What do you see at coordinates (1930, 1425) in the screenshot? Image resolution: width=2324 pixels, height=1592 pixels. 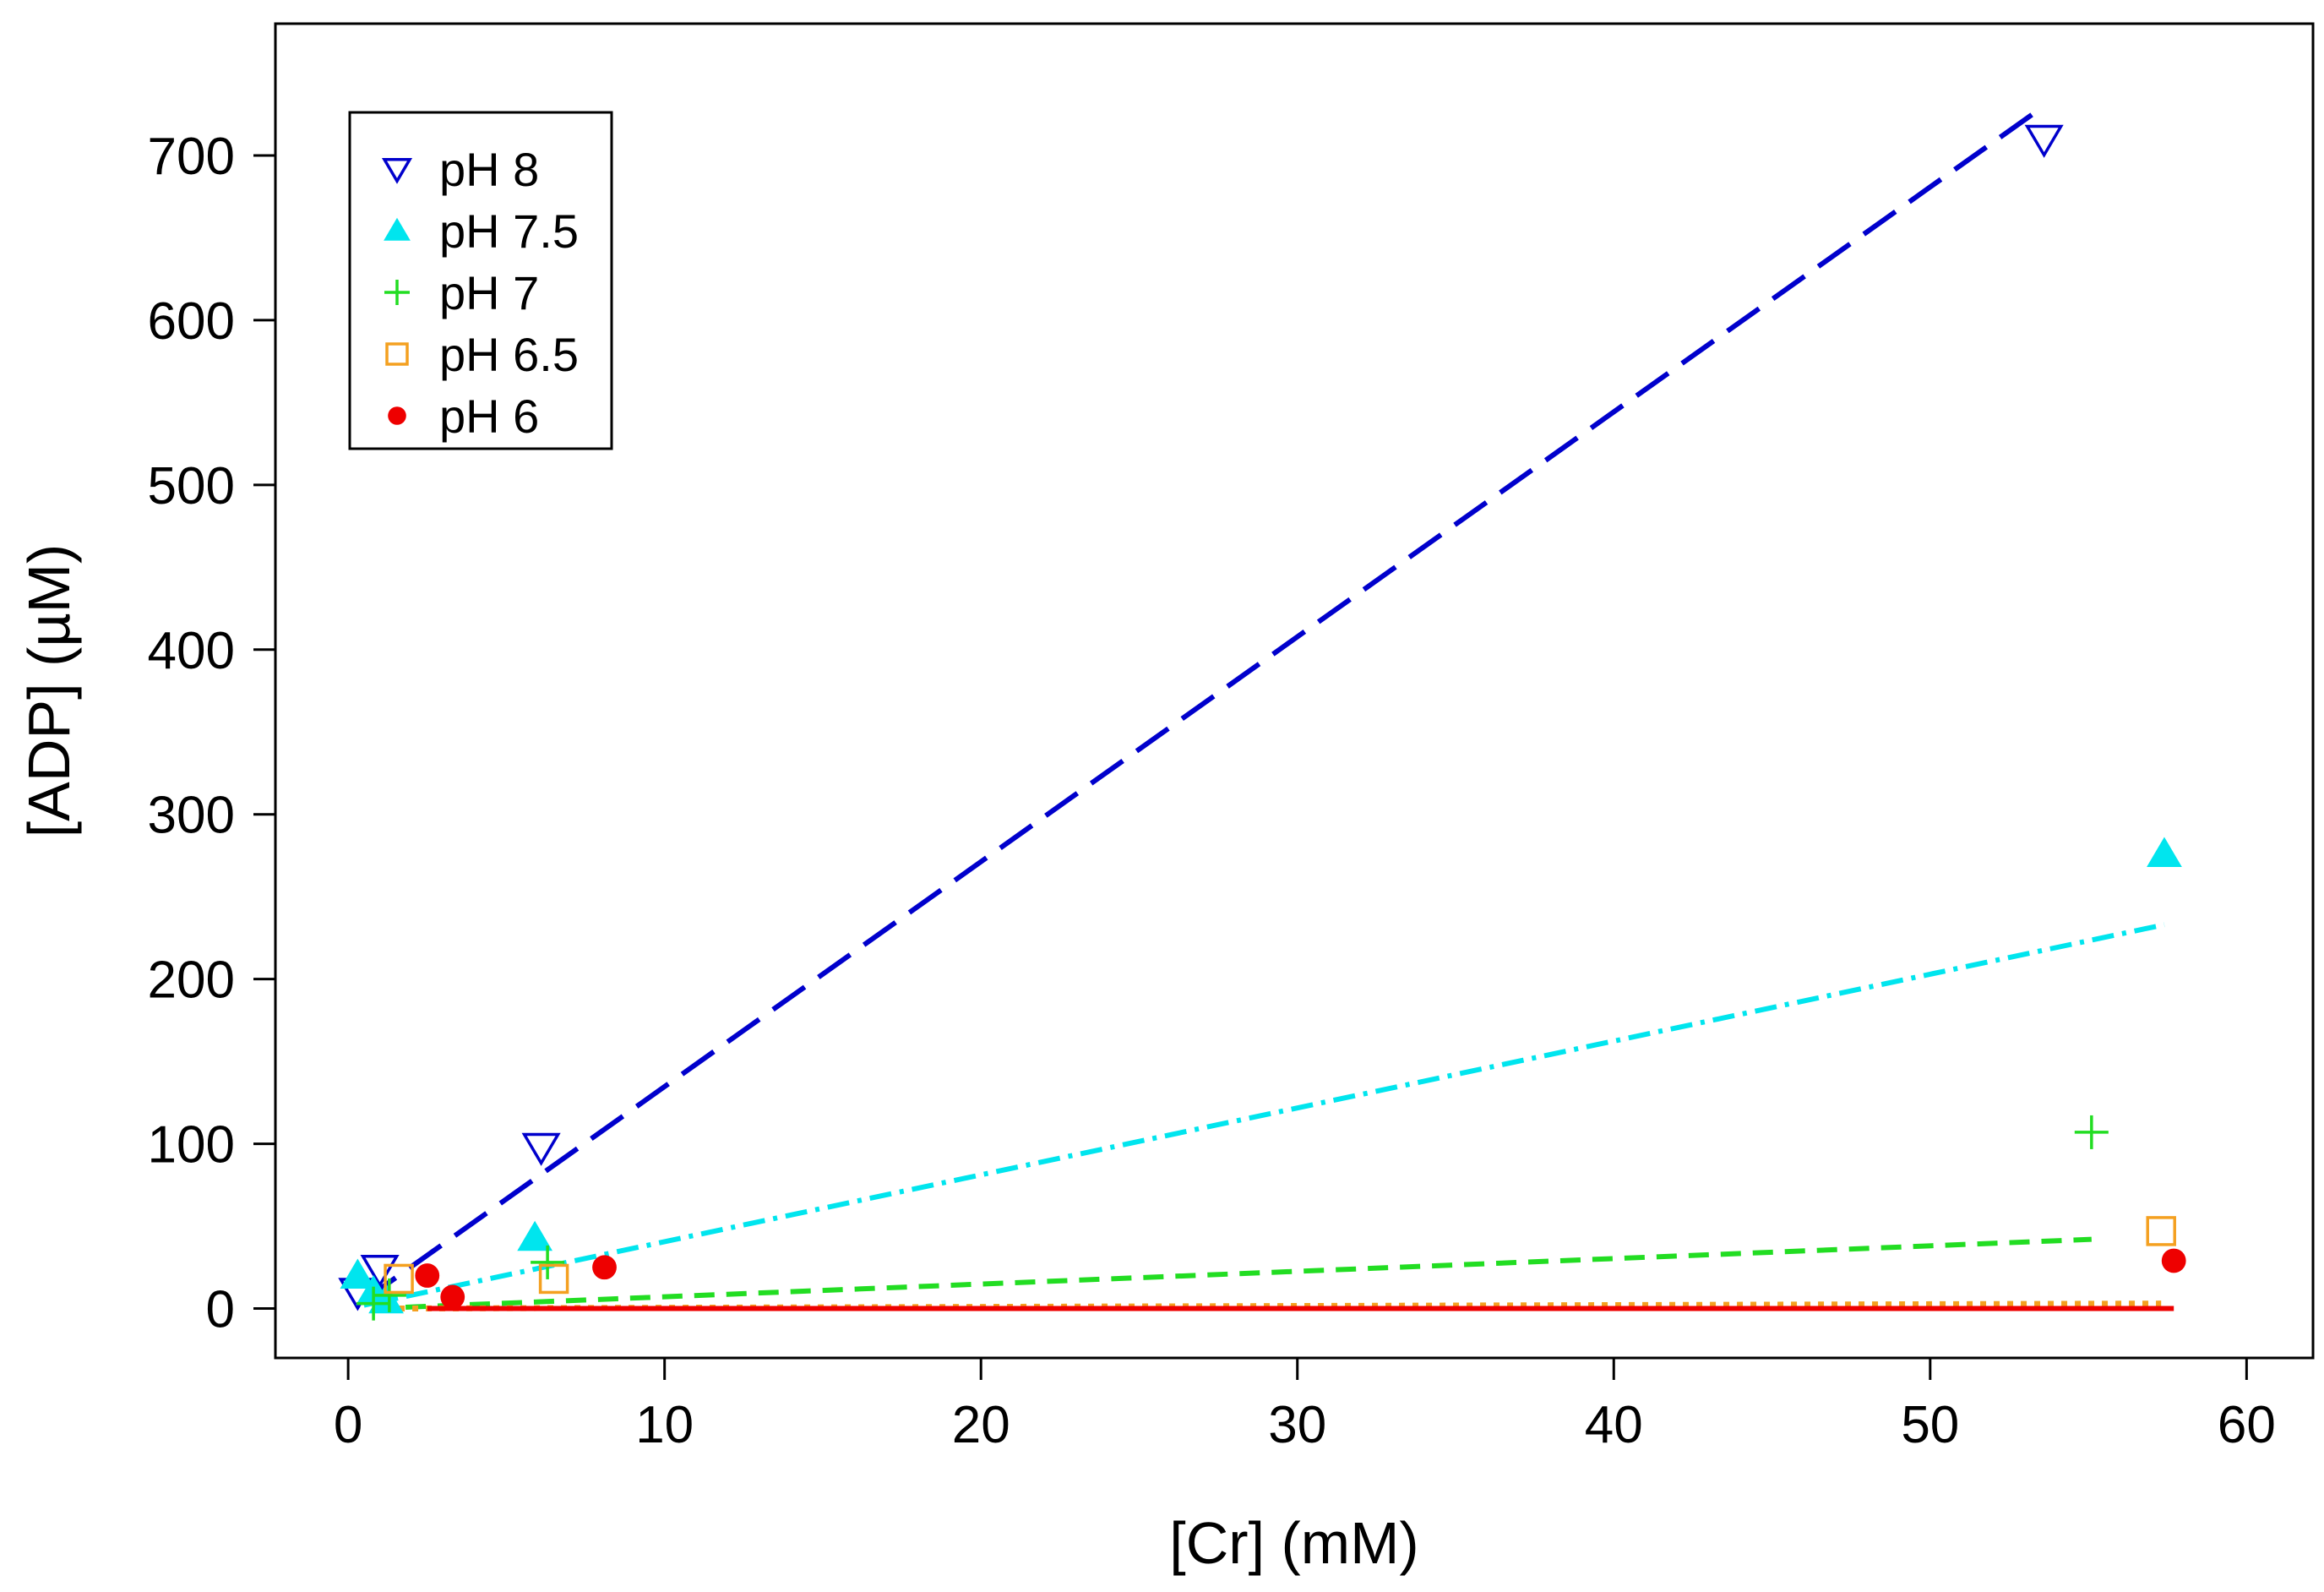 I see `x-tick-label: 50` at bounding box center [1930, 1425].